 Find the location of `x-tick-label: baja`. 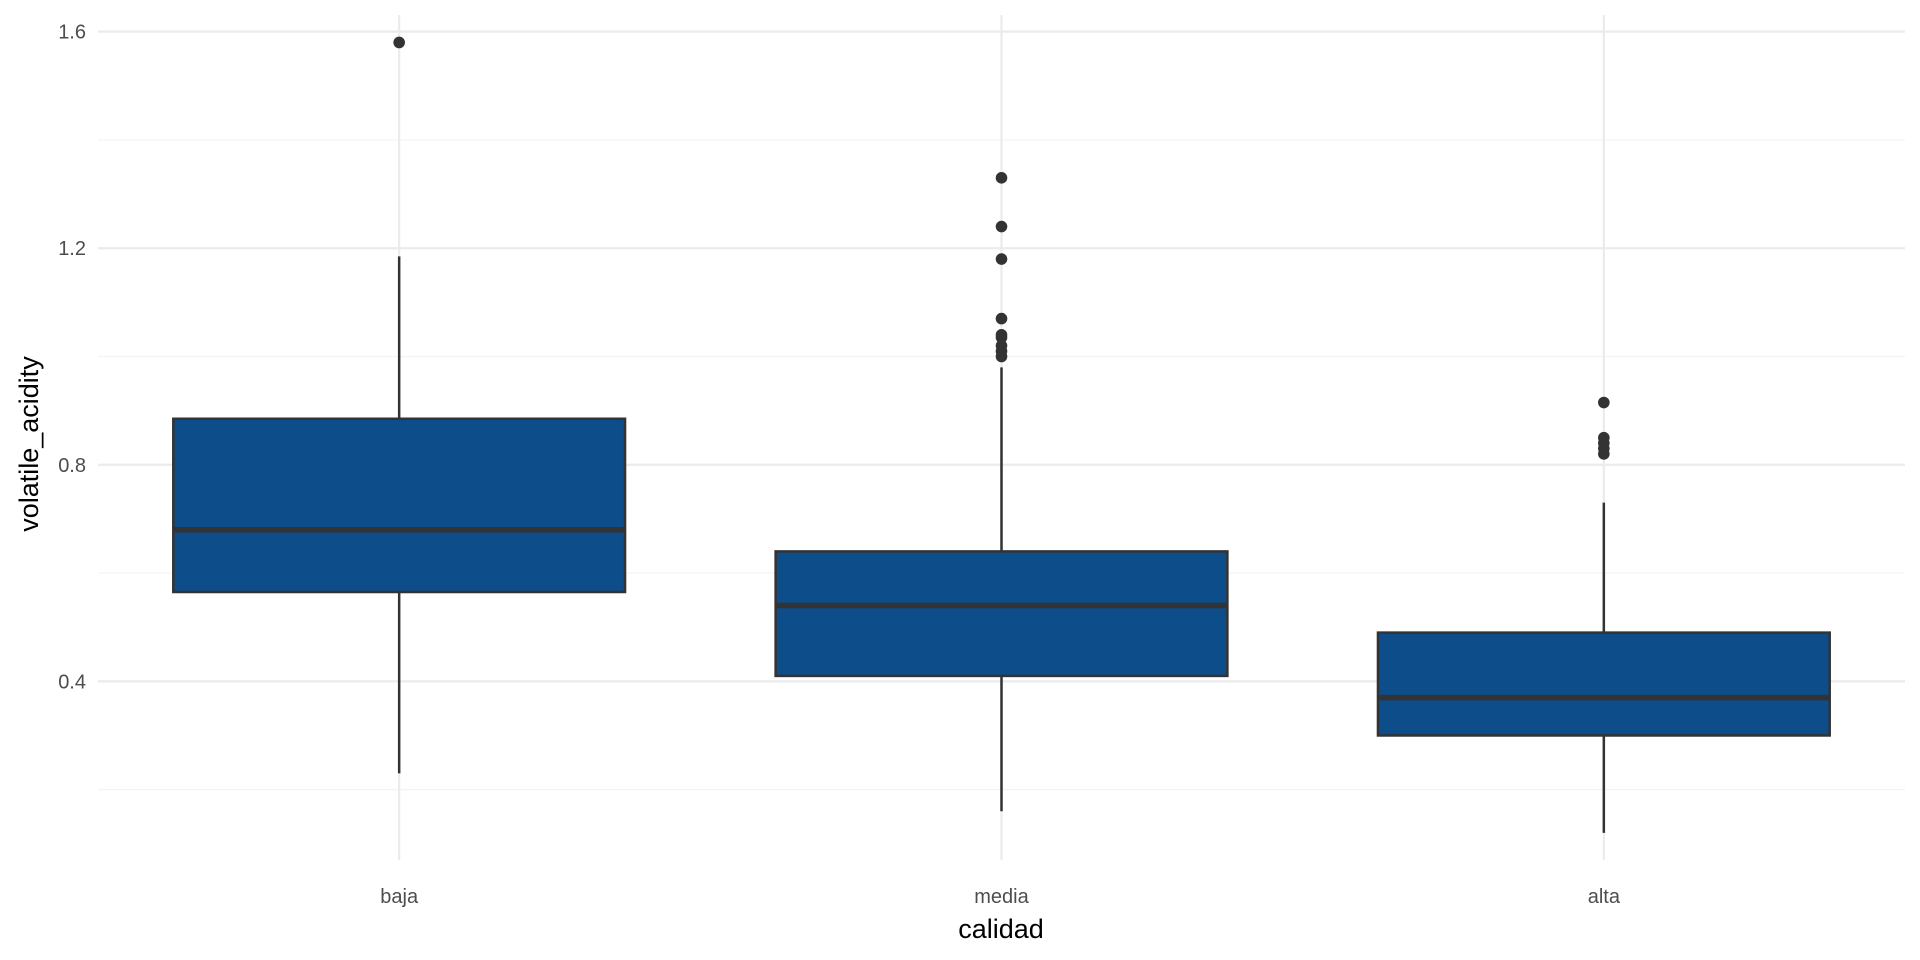

x-tick-label: baja is located at coordinates (399, 897).